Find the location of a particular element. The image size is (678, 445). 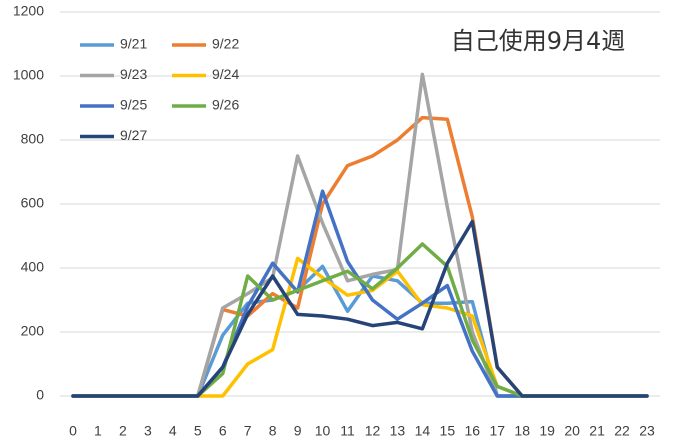

y-tick-label: 0 is located at coordinates (40, 395).